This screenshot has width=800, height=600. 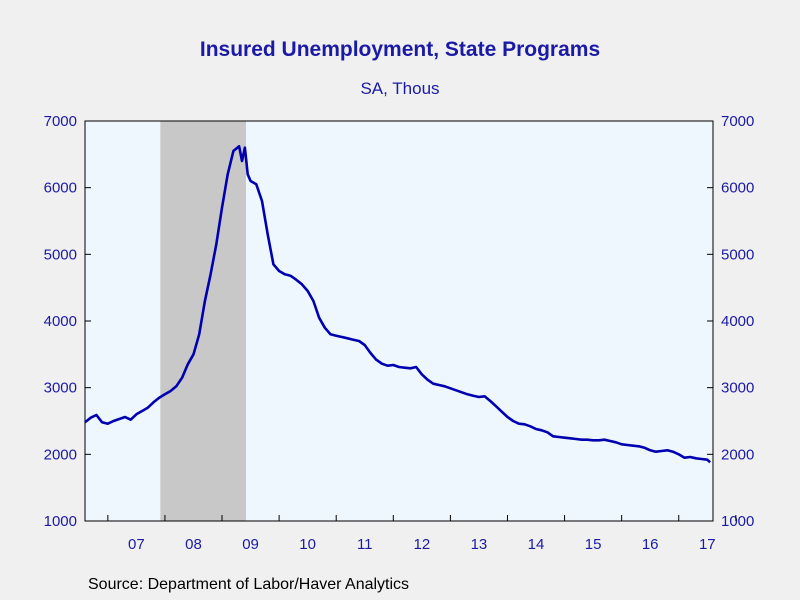 What do you see at coordinates (737, 254) in the screenshot?
I see `ytick-label-right: 5000` at bounding box center [737, 254].